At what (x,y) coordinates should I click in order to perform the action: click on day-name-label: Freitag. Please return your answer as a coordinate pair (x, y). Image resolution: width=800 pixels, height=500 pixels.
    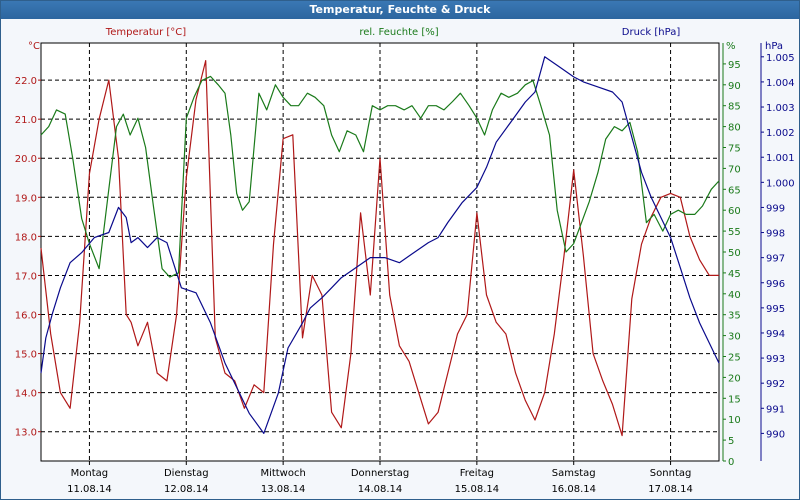
    Looking at the image, I should click on (477, 473).